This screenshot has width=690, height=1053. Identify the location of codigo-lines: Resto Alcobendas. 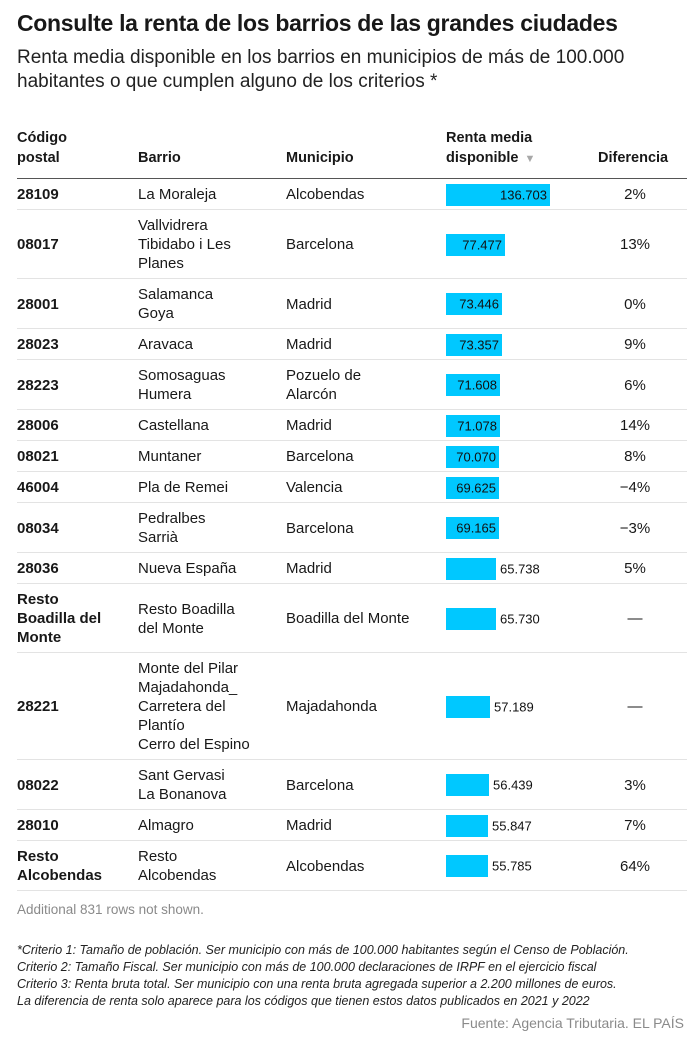
(59, 866).